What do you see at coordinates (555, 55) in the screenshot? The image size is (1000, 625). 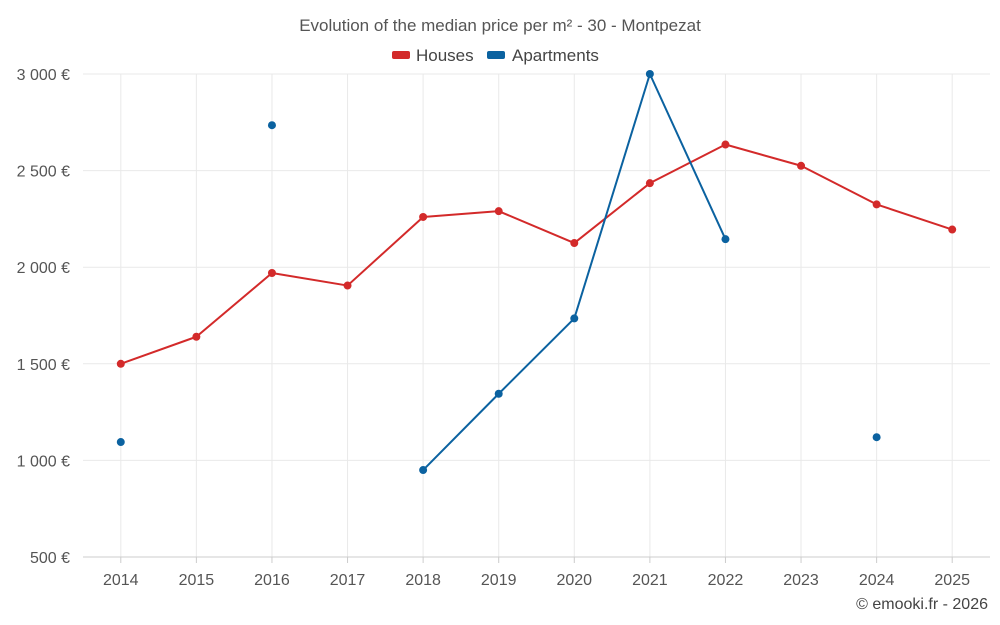 I see `legend-label-apartments: Apartments` at bounding box center [555, 55].